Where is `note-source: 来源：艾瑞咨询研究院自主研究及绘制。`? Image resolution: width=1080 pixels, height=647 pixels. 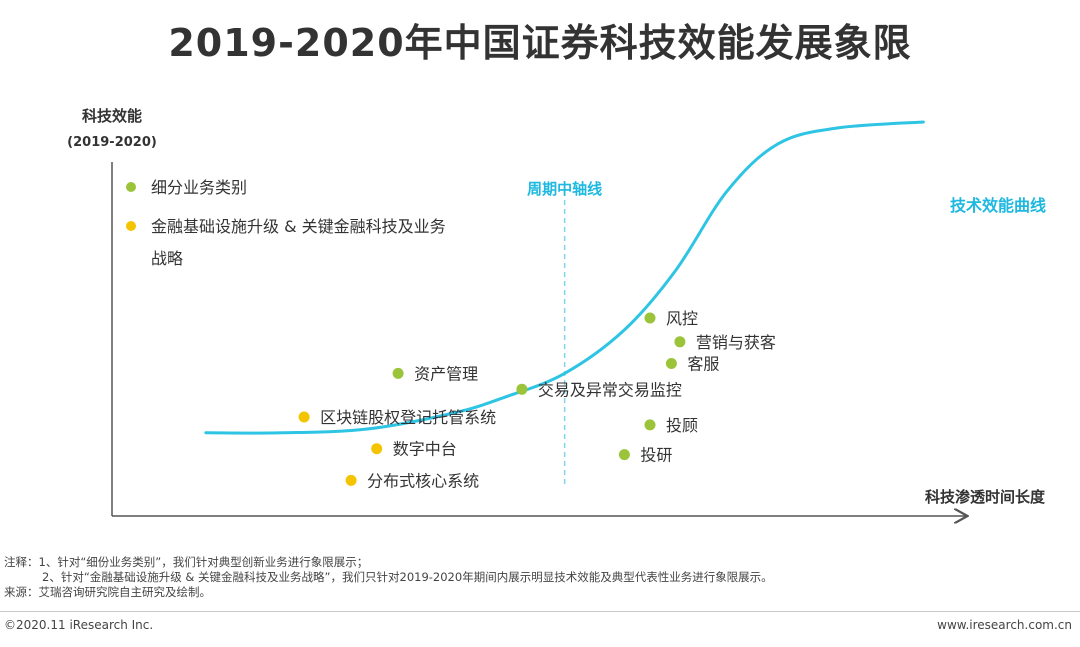
note-source: 来源：艾瑞咨询研究院自主研究及绘制。 is located at coordinates (107, 592).